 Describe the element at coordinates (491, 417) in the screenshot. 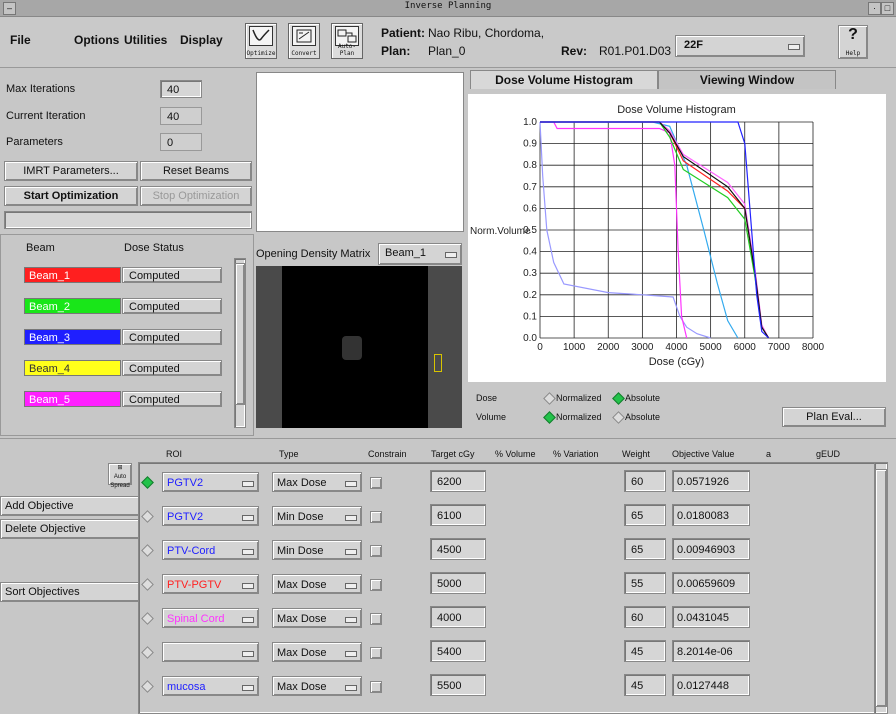

I see `volume-mode-label: Volume` at that location.